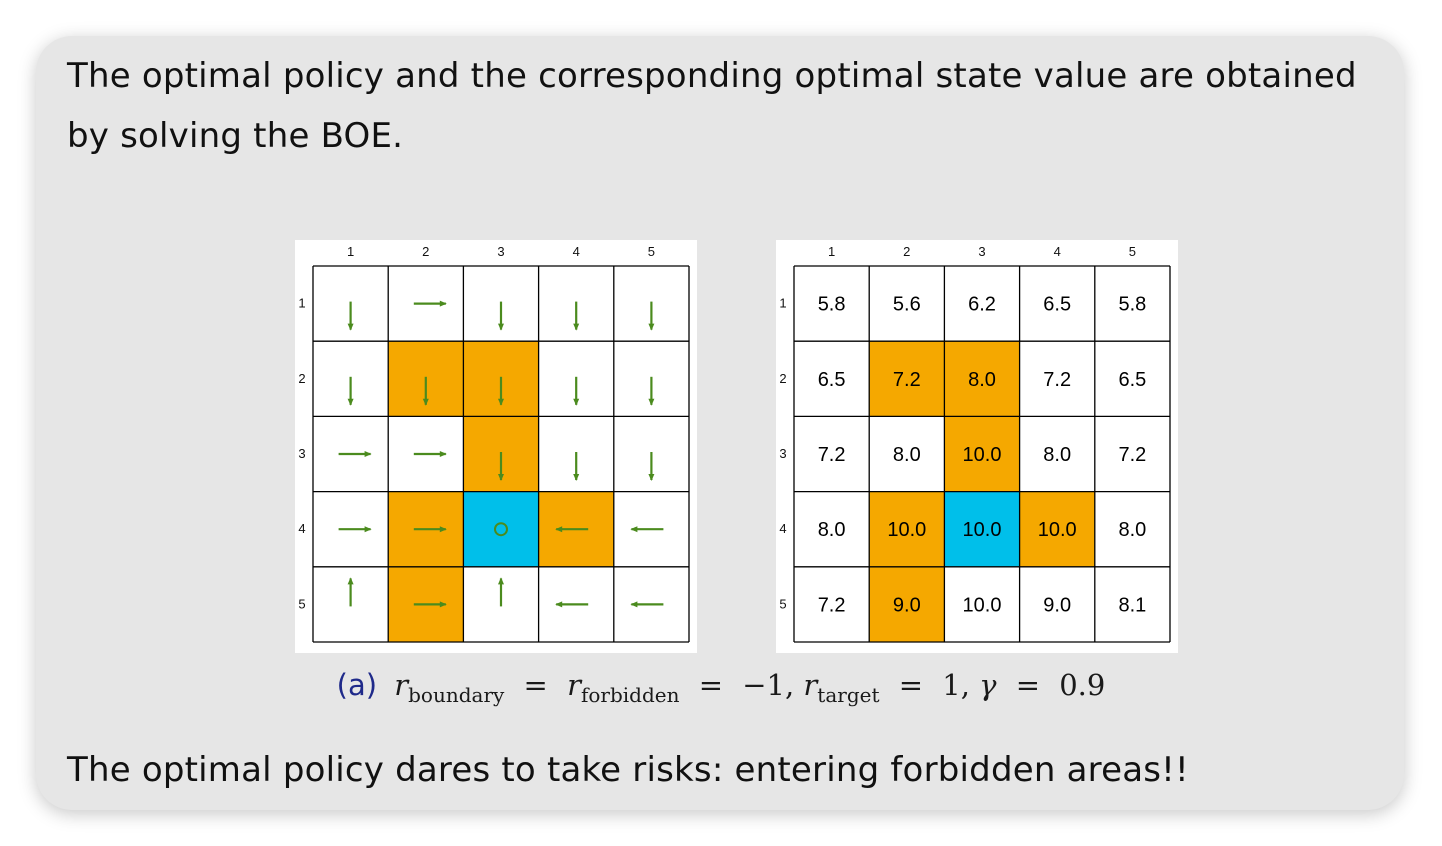 This screenshot has height=846, width=1442. Describe the element at coordinates (782, 603) in the screenshot. I see `value-row-label: 5` at that location.